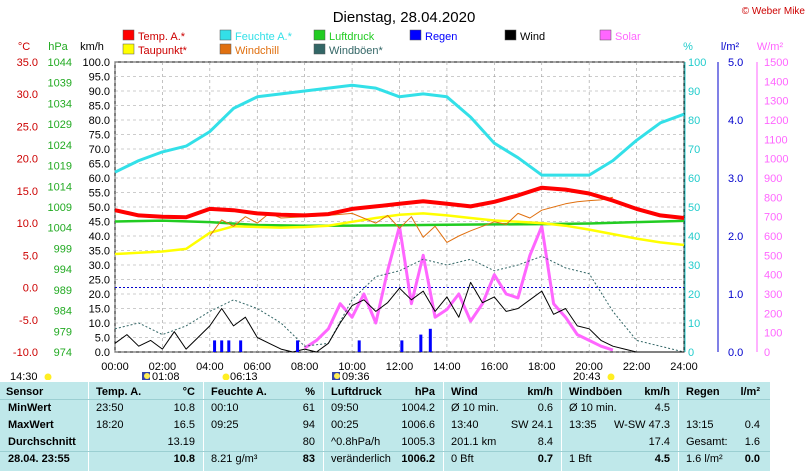 The width and height of the screenshot is (810, 471). I want to click on table-cell-meta: veränderlich, so click(361, 459).